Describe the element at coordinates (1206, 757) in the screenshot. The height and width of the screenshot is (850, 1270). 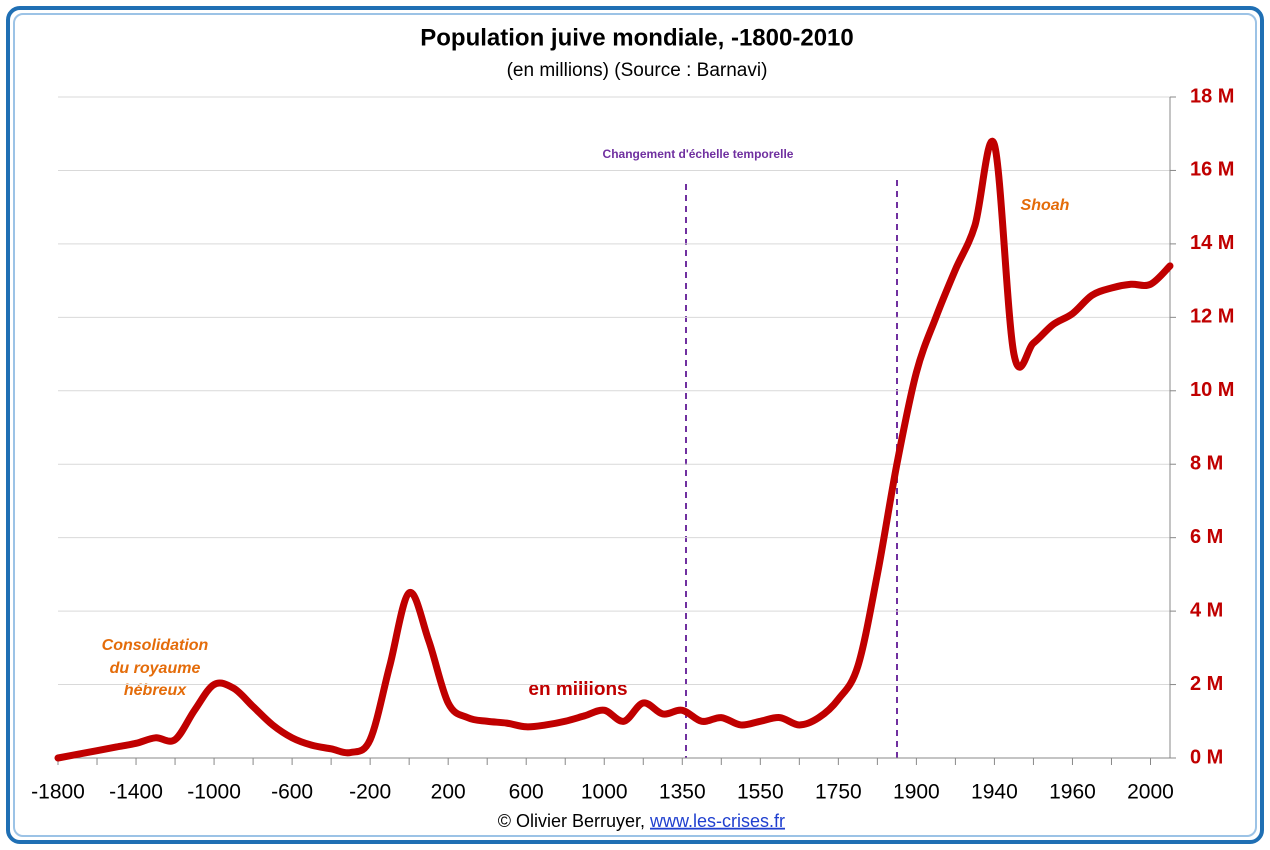
I see `y-tick-label: 0 M` at that location.